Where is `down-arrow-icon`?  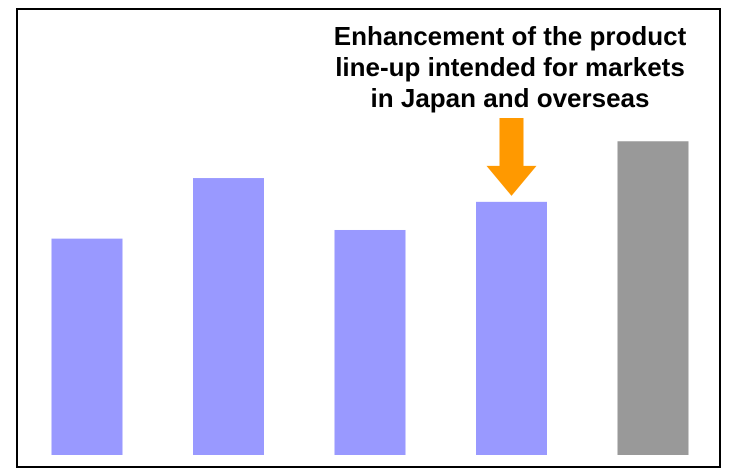 down-arrow-icon is located at coordinates (511, 157).